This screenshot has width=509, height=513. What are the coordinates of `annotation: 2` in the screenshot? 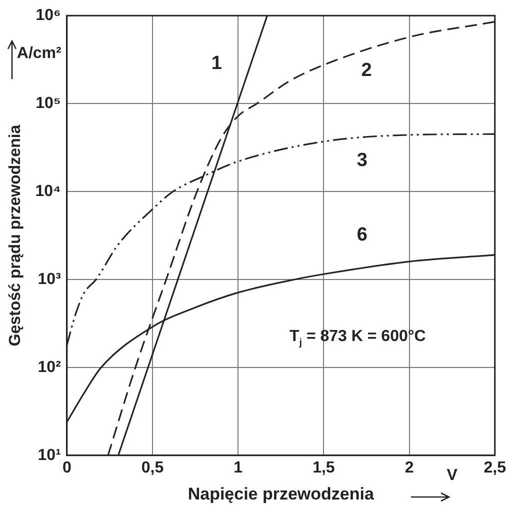 It's located at (366, 70).